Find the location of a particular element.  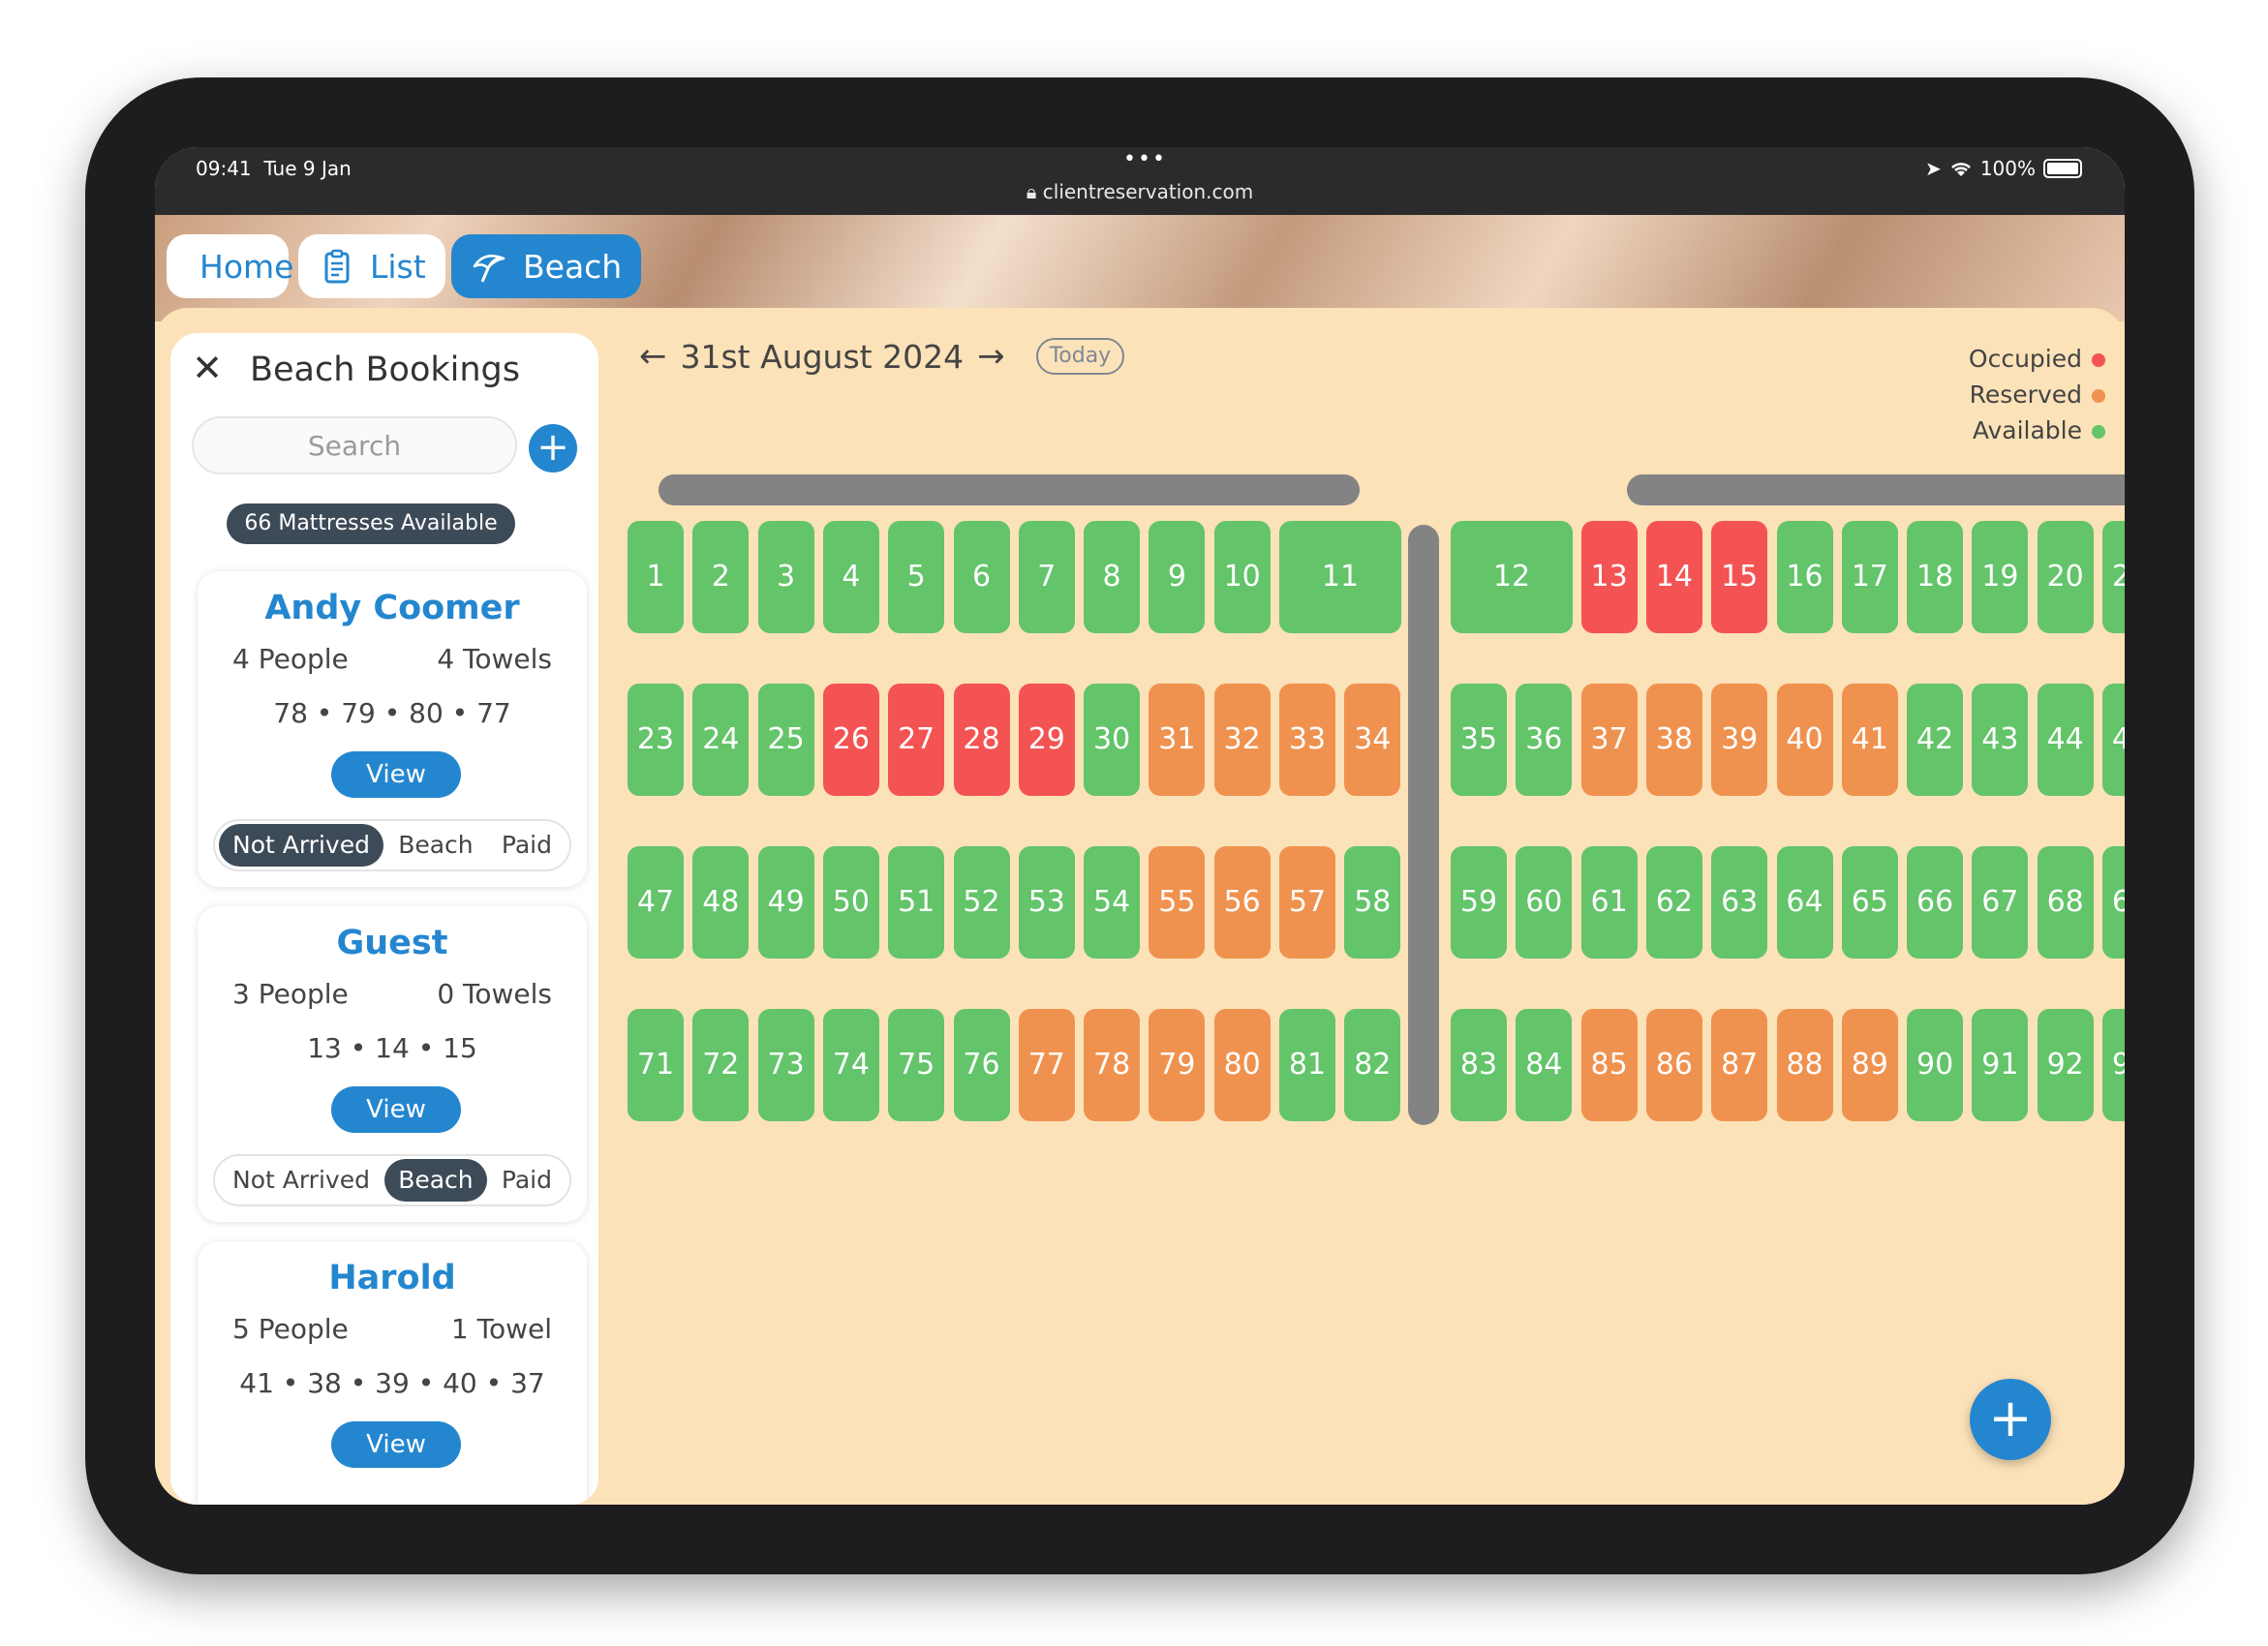

bed-61: 61 is located at coordinates (1609, 903).